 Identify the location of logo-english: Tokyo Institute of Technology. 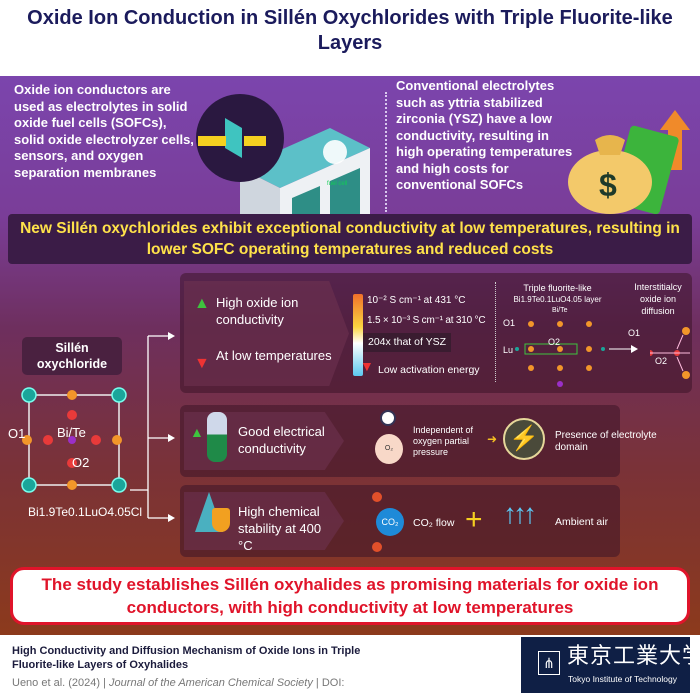
(622, 679).